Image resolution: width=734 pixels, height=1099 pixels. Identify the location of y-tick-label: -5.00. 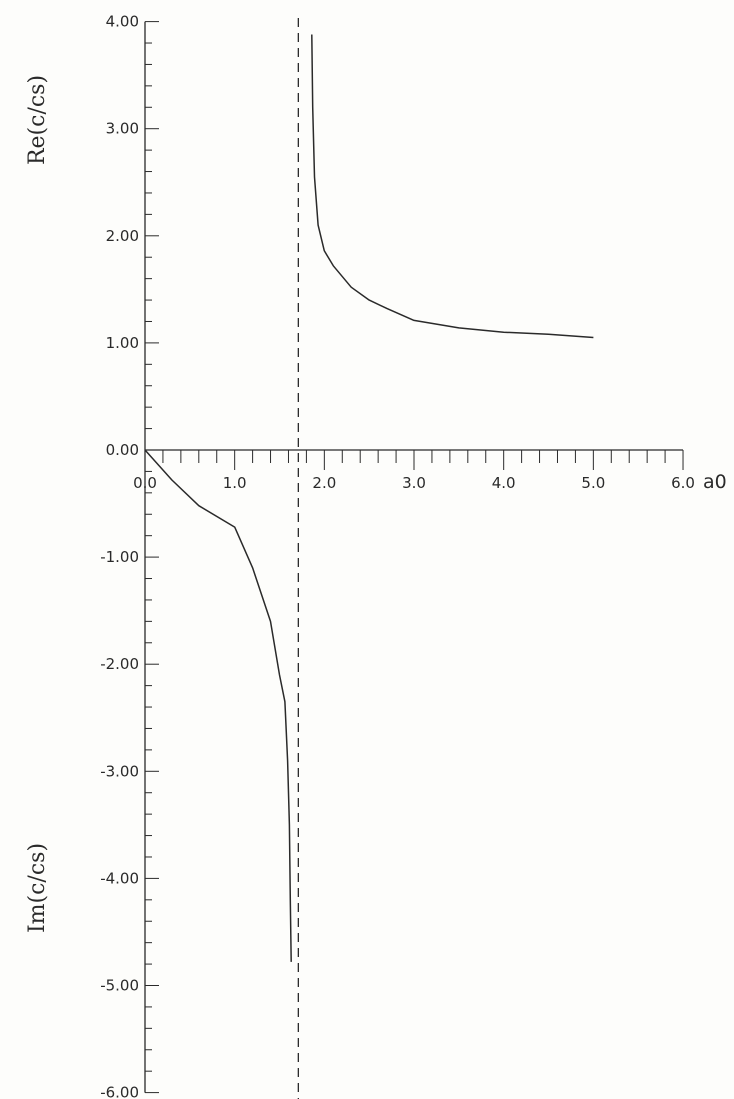
(119, 986).